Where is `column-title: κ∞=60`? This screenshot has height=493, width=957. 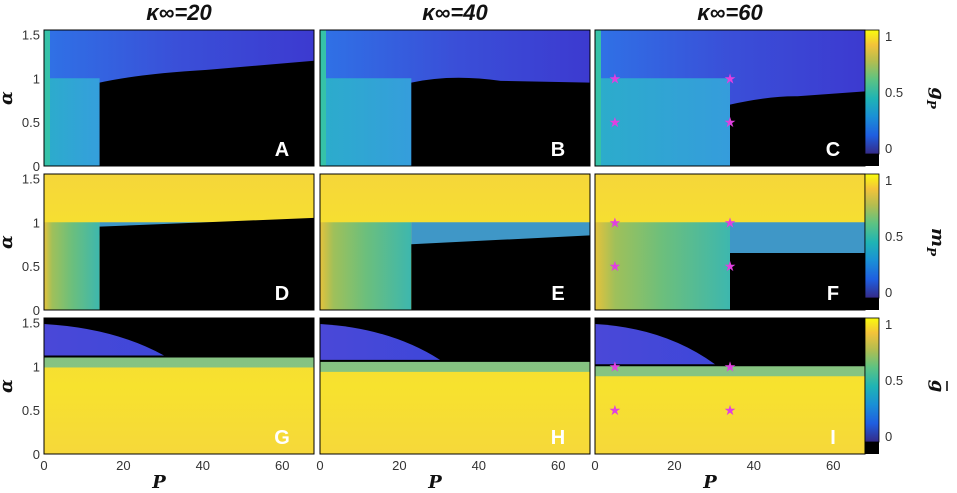
column-title: κ∞=60 is located at coordinates (730, 12).